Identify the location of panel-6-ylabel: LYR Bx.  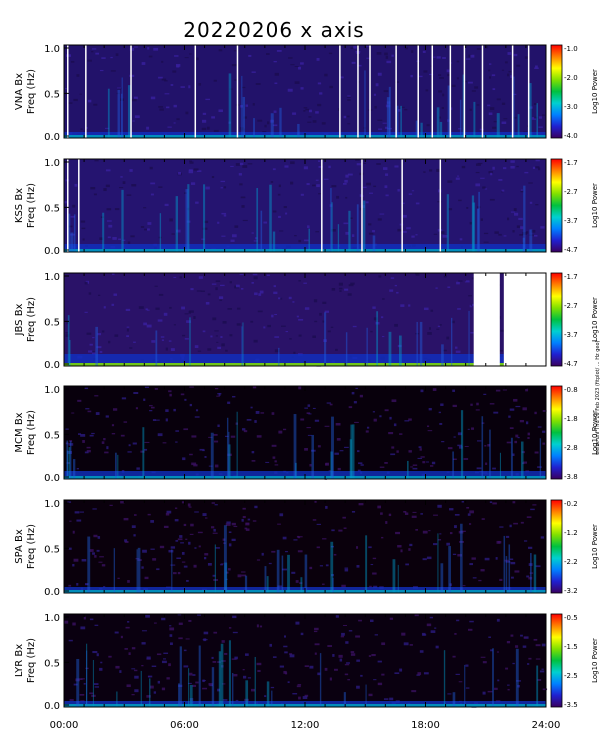
(19, 660).